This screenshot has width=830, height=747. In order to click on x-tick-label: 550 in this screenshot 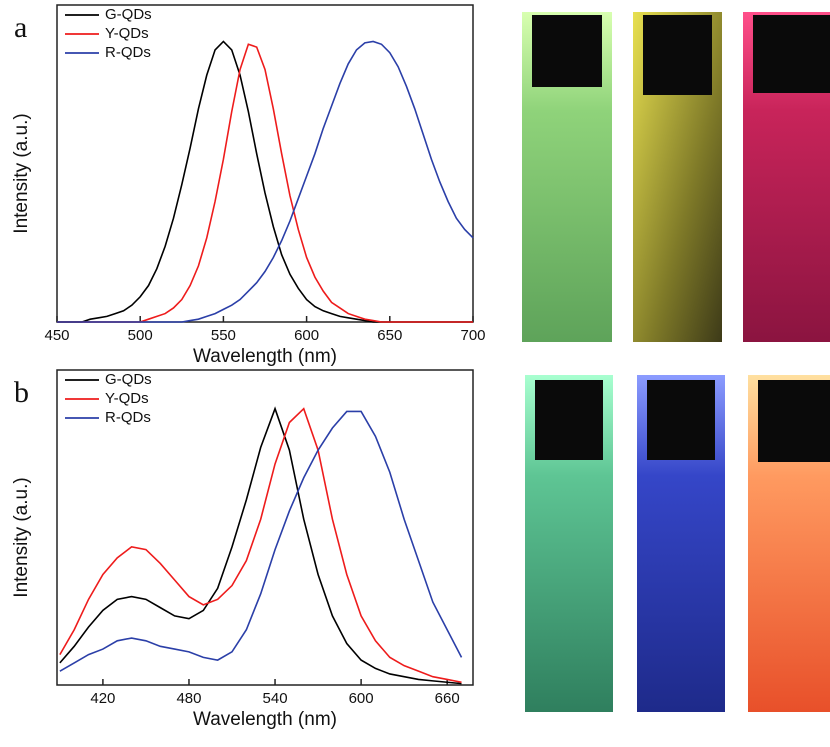, I will do `click(223, 335)`.